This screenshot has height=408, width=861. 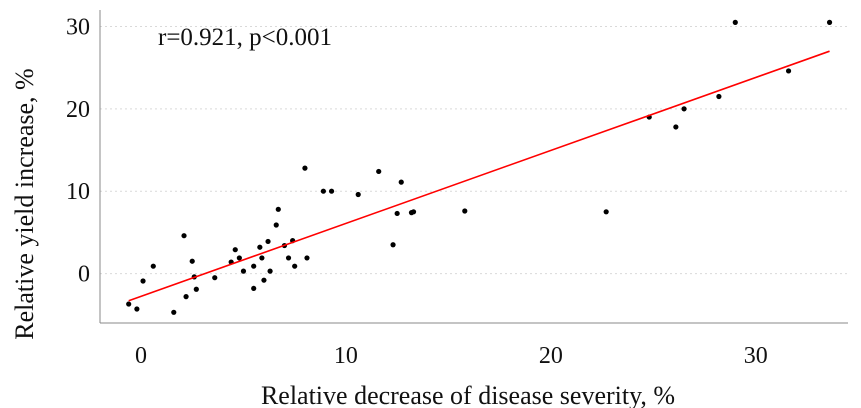 What do you see at coordinates (78, 110) in the screenshot?
I see `y-tick-label-2: 20` at bounding box center [78, 110].